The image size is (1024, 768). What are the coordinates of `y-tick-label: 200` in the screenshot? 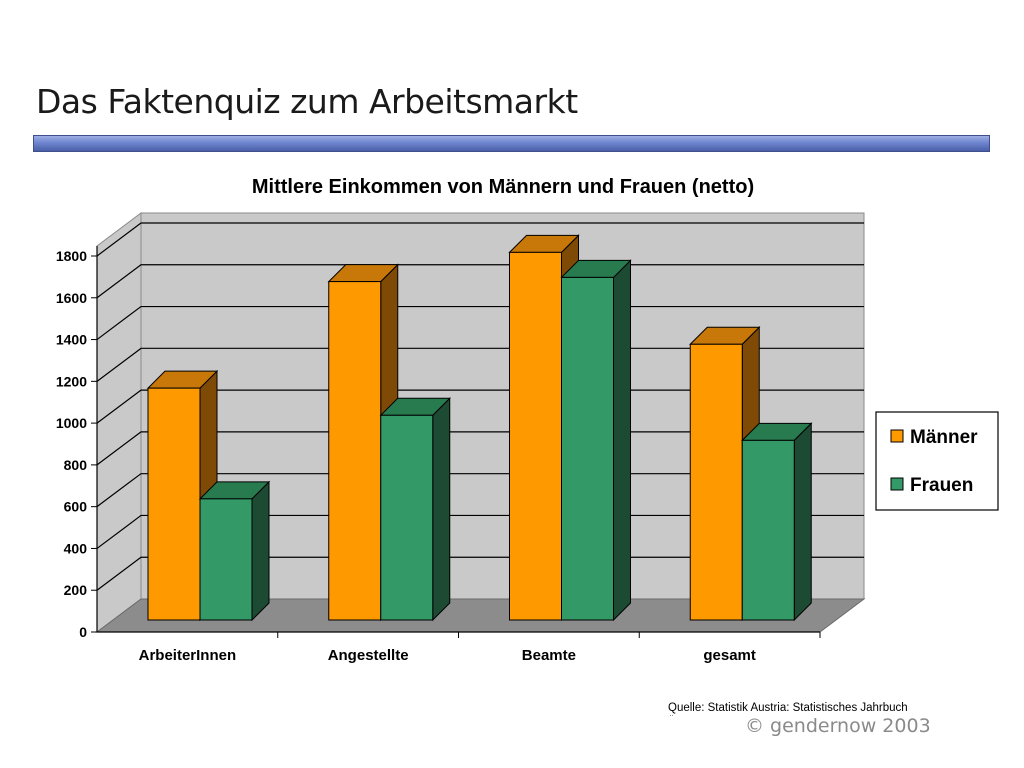 It's located at (76, 590).